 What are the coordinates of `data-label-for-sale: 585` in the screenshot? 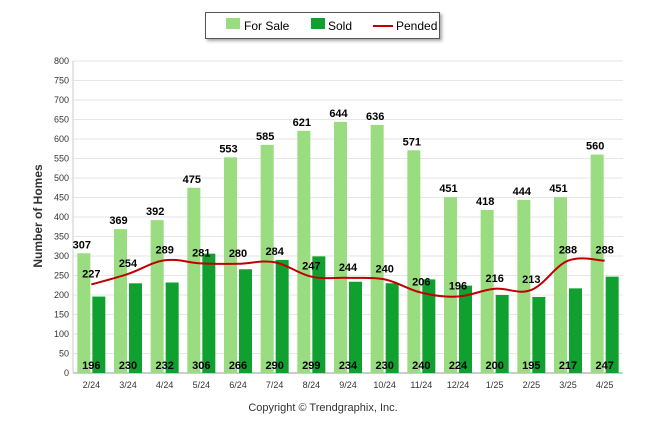 It's located at (265, 137).